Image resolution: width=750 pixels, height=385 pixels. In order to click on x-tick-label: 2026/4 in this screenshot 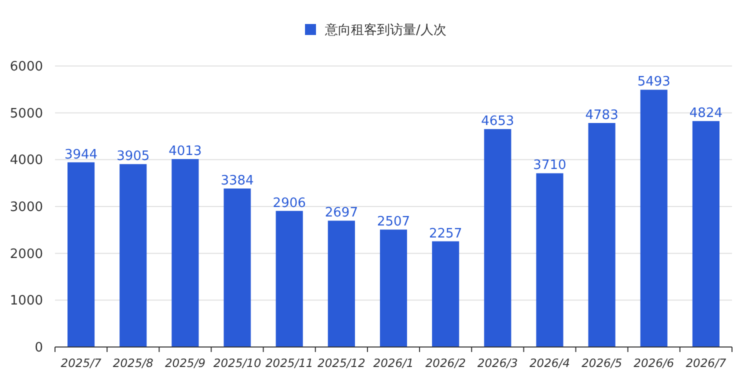, I will do `click(549, 363)`.